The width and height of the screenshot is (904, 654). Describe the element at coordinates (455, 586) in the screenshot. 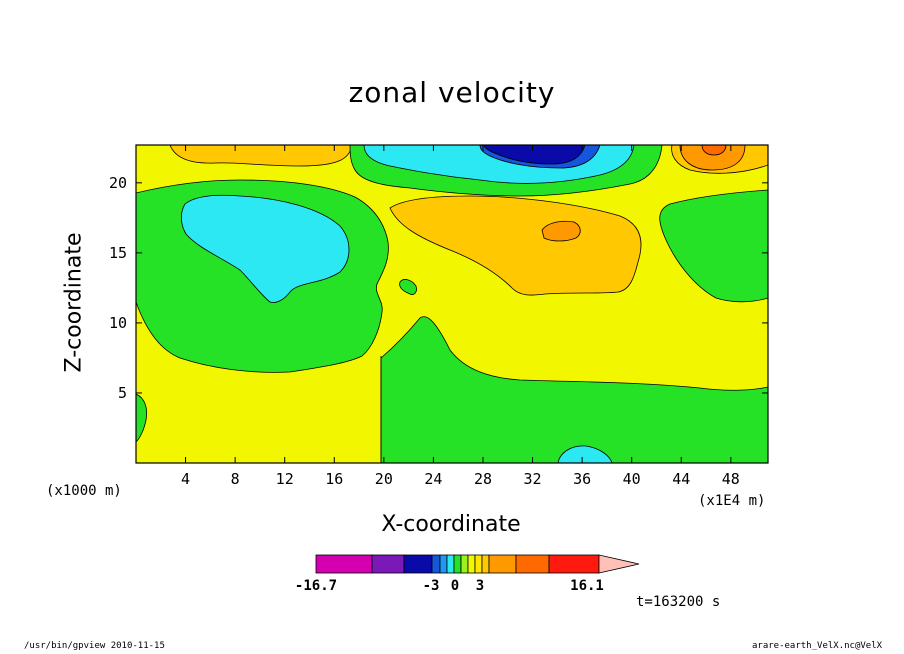

I see `colorbar-tick-label: 0` at that location.